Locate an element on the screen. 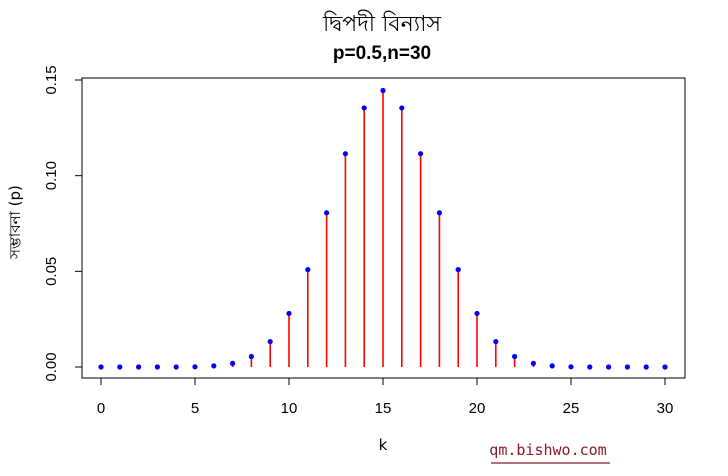  x-tick-label: 5 is located at coordinates (195, 408).